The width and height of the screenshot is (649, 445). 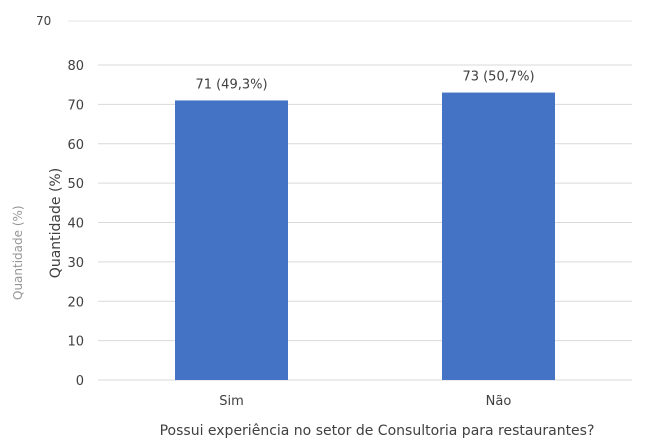 I want to click on x-axis-categories: Sim Não, so click(x=365, y=401).